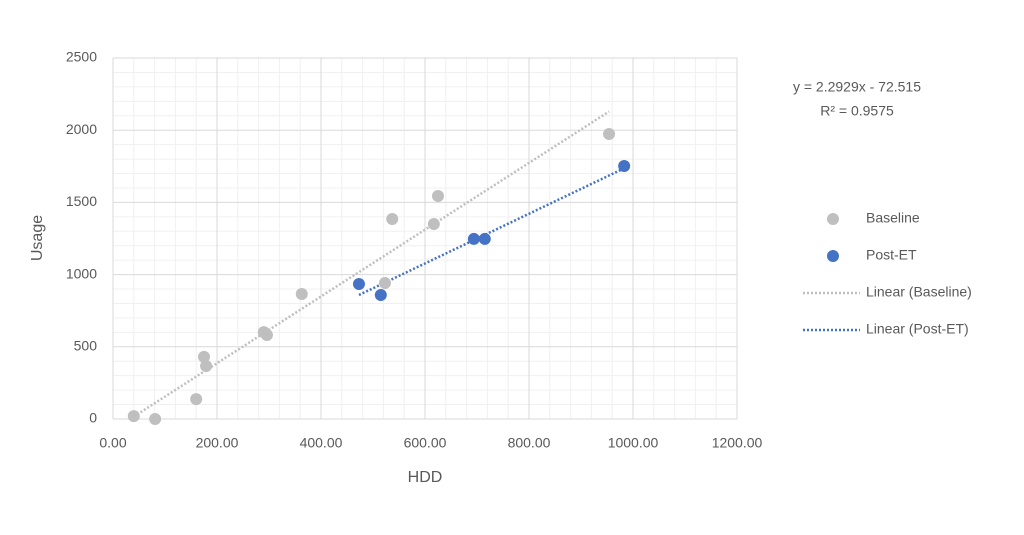 The width and height of the screenshot is (1024, 535). I want to click on legend-label: Linear (Baseline), so click(919, 292).